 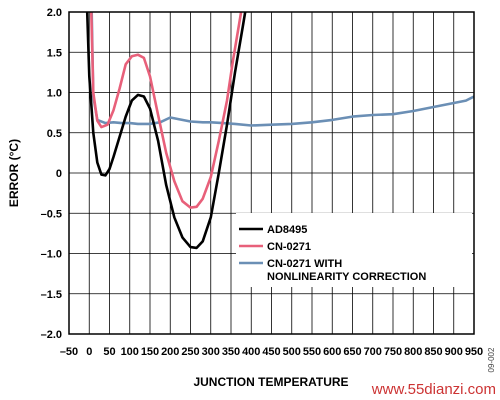 I want to click on y-tick-labels: –2.0 –1.5 –1.0 –0.5 0 0.5 1.0 1.5 2.0, so click(x=51, y=174).